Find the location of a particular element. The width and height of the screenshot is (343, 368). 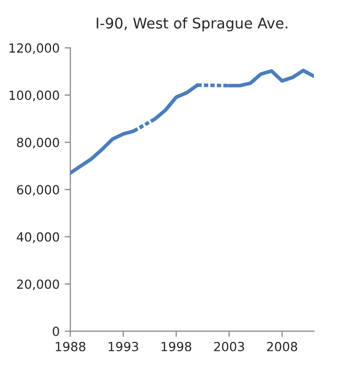

x-tick-label: 1988 is located at coordinates (71, 347).